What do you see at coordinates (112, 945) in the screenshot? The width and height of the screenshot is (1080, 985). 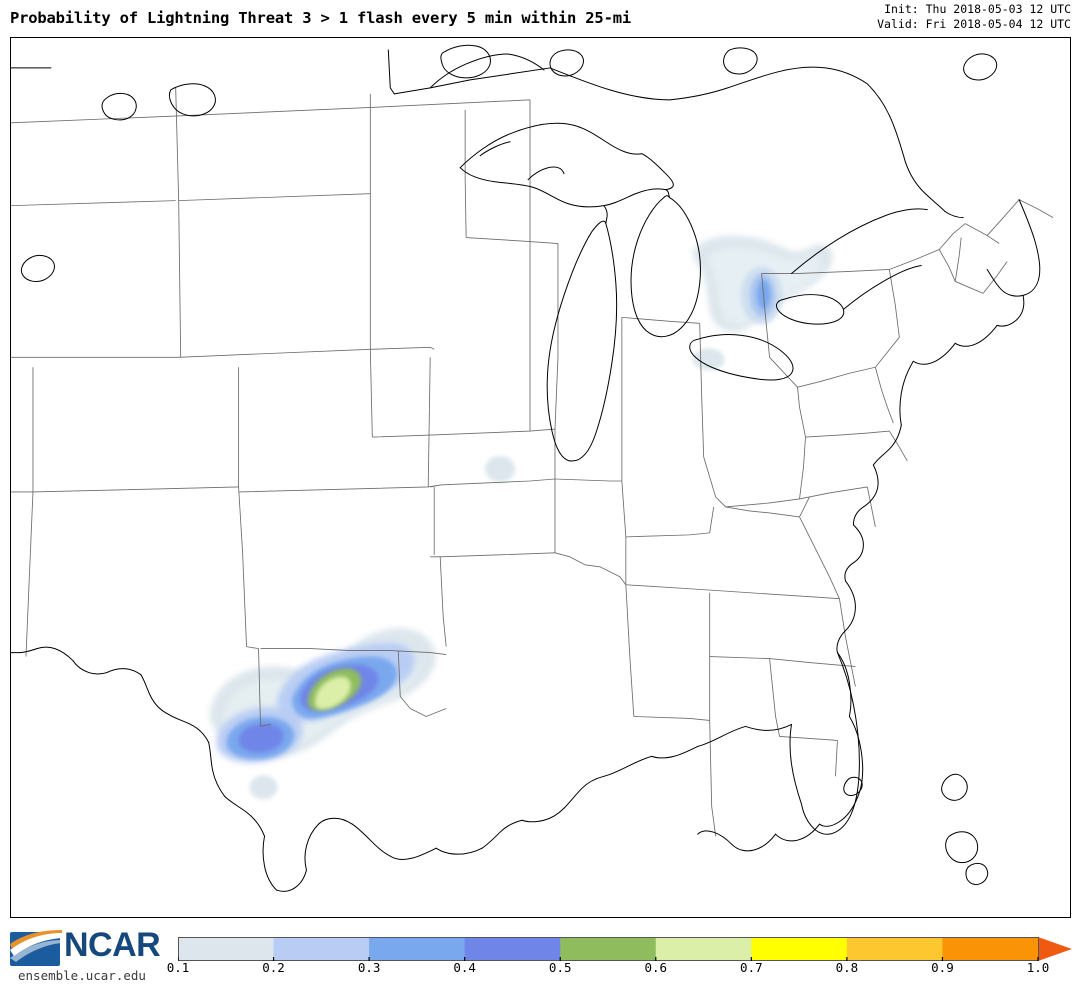 I see `ncar-wordmark: NCAR` at bounding box center [112, 945].